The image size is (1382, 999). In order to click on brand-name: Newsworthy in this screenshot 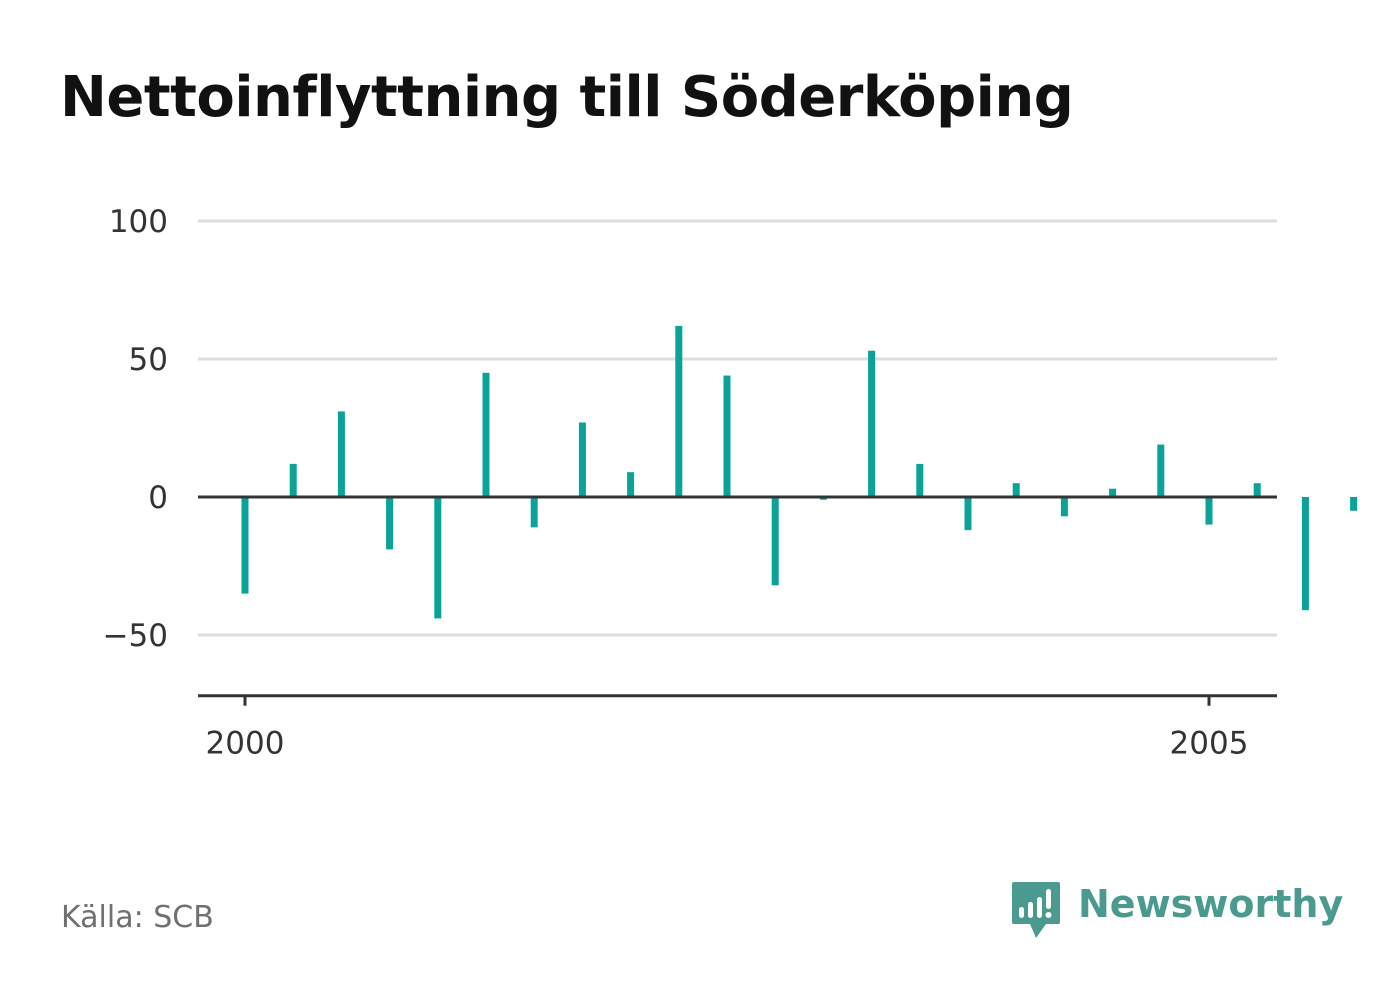, I will do `click(1211, 904)`.